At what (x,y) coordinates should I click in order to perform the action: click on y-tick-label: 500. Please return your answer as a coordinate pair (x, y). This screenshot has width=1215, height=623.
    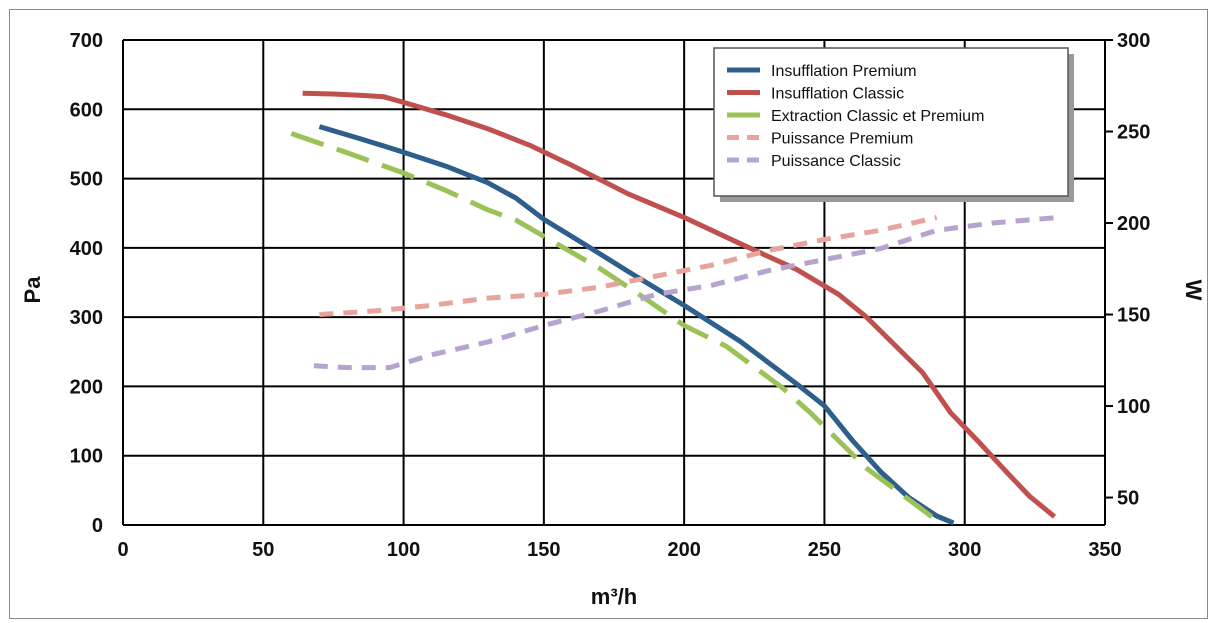
    Looking at the image, I should click on (86, 180).